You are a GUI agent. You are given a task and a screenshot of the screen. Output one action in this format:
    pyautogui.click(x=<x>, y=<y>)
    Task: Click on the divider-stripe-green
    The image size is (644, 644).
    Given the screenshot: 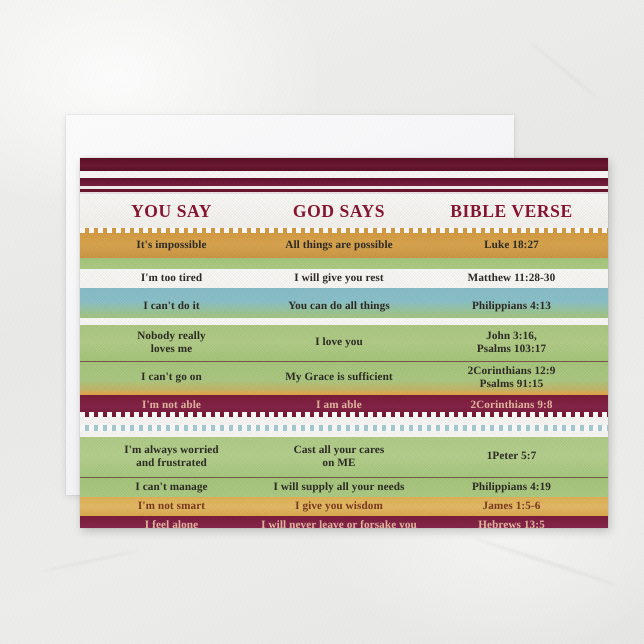 What is the action you would take?
    pyautogui.click(x=344, y=263)
    